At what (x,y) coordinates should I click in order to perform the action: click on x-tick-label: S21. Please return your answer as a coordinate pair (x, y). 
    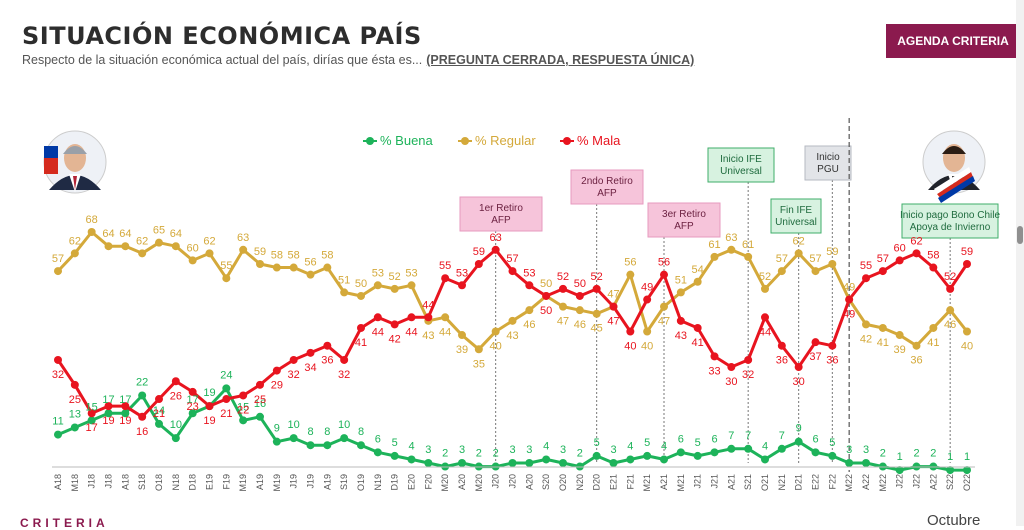
    Looking at the image, I should click on (748, 482).